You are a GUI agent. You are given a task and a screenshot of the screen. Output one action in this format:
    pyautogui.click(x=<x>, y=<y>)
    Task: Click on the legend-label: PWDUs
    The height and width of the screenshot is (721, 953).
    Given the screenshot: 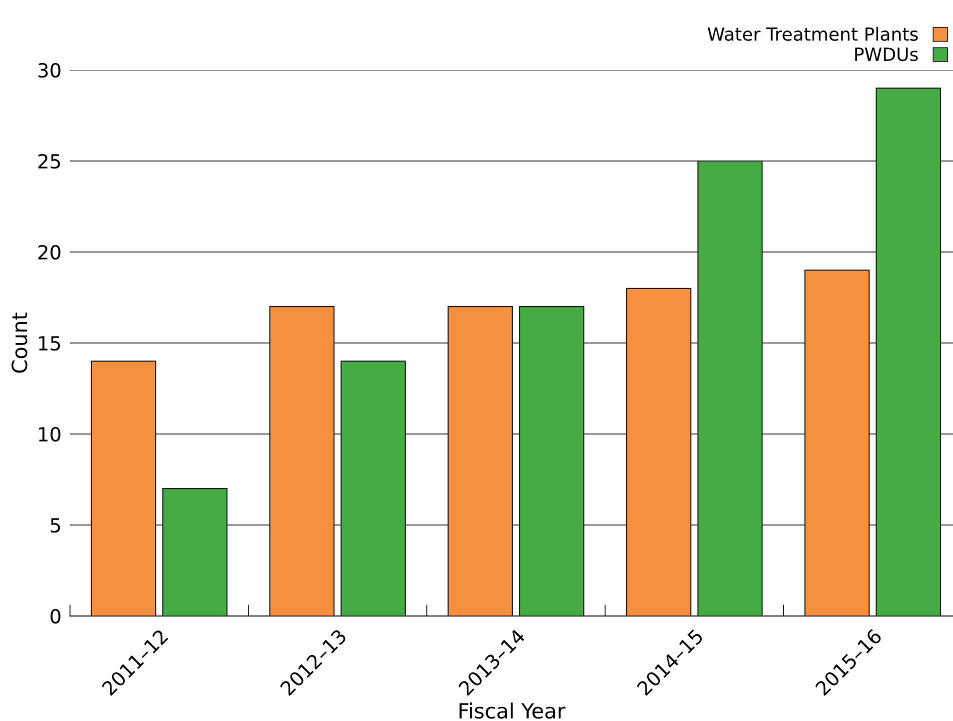 What is the action you would take?
    pyautogui.click(x=886, y=55)
    